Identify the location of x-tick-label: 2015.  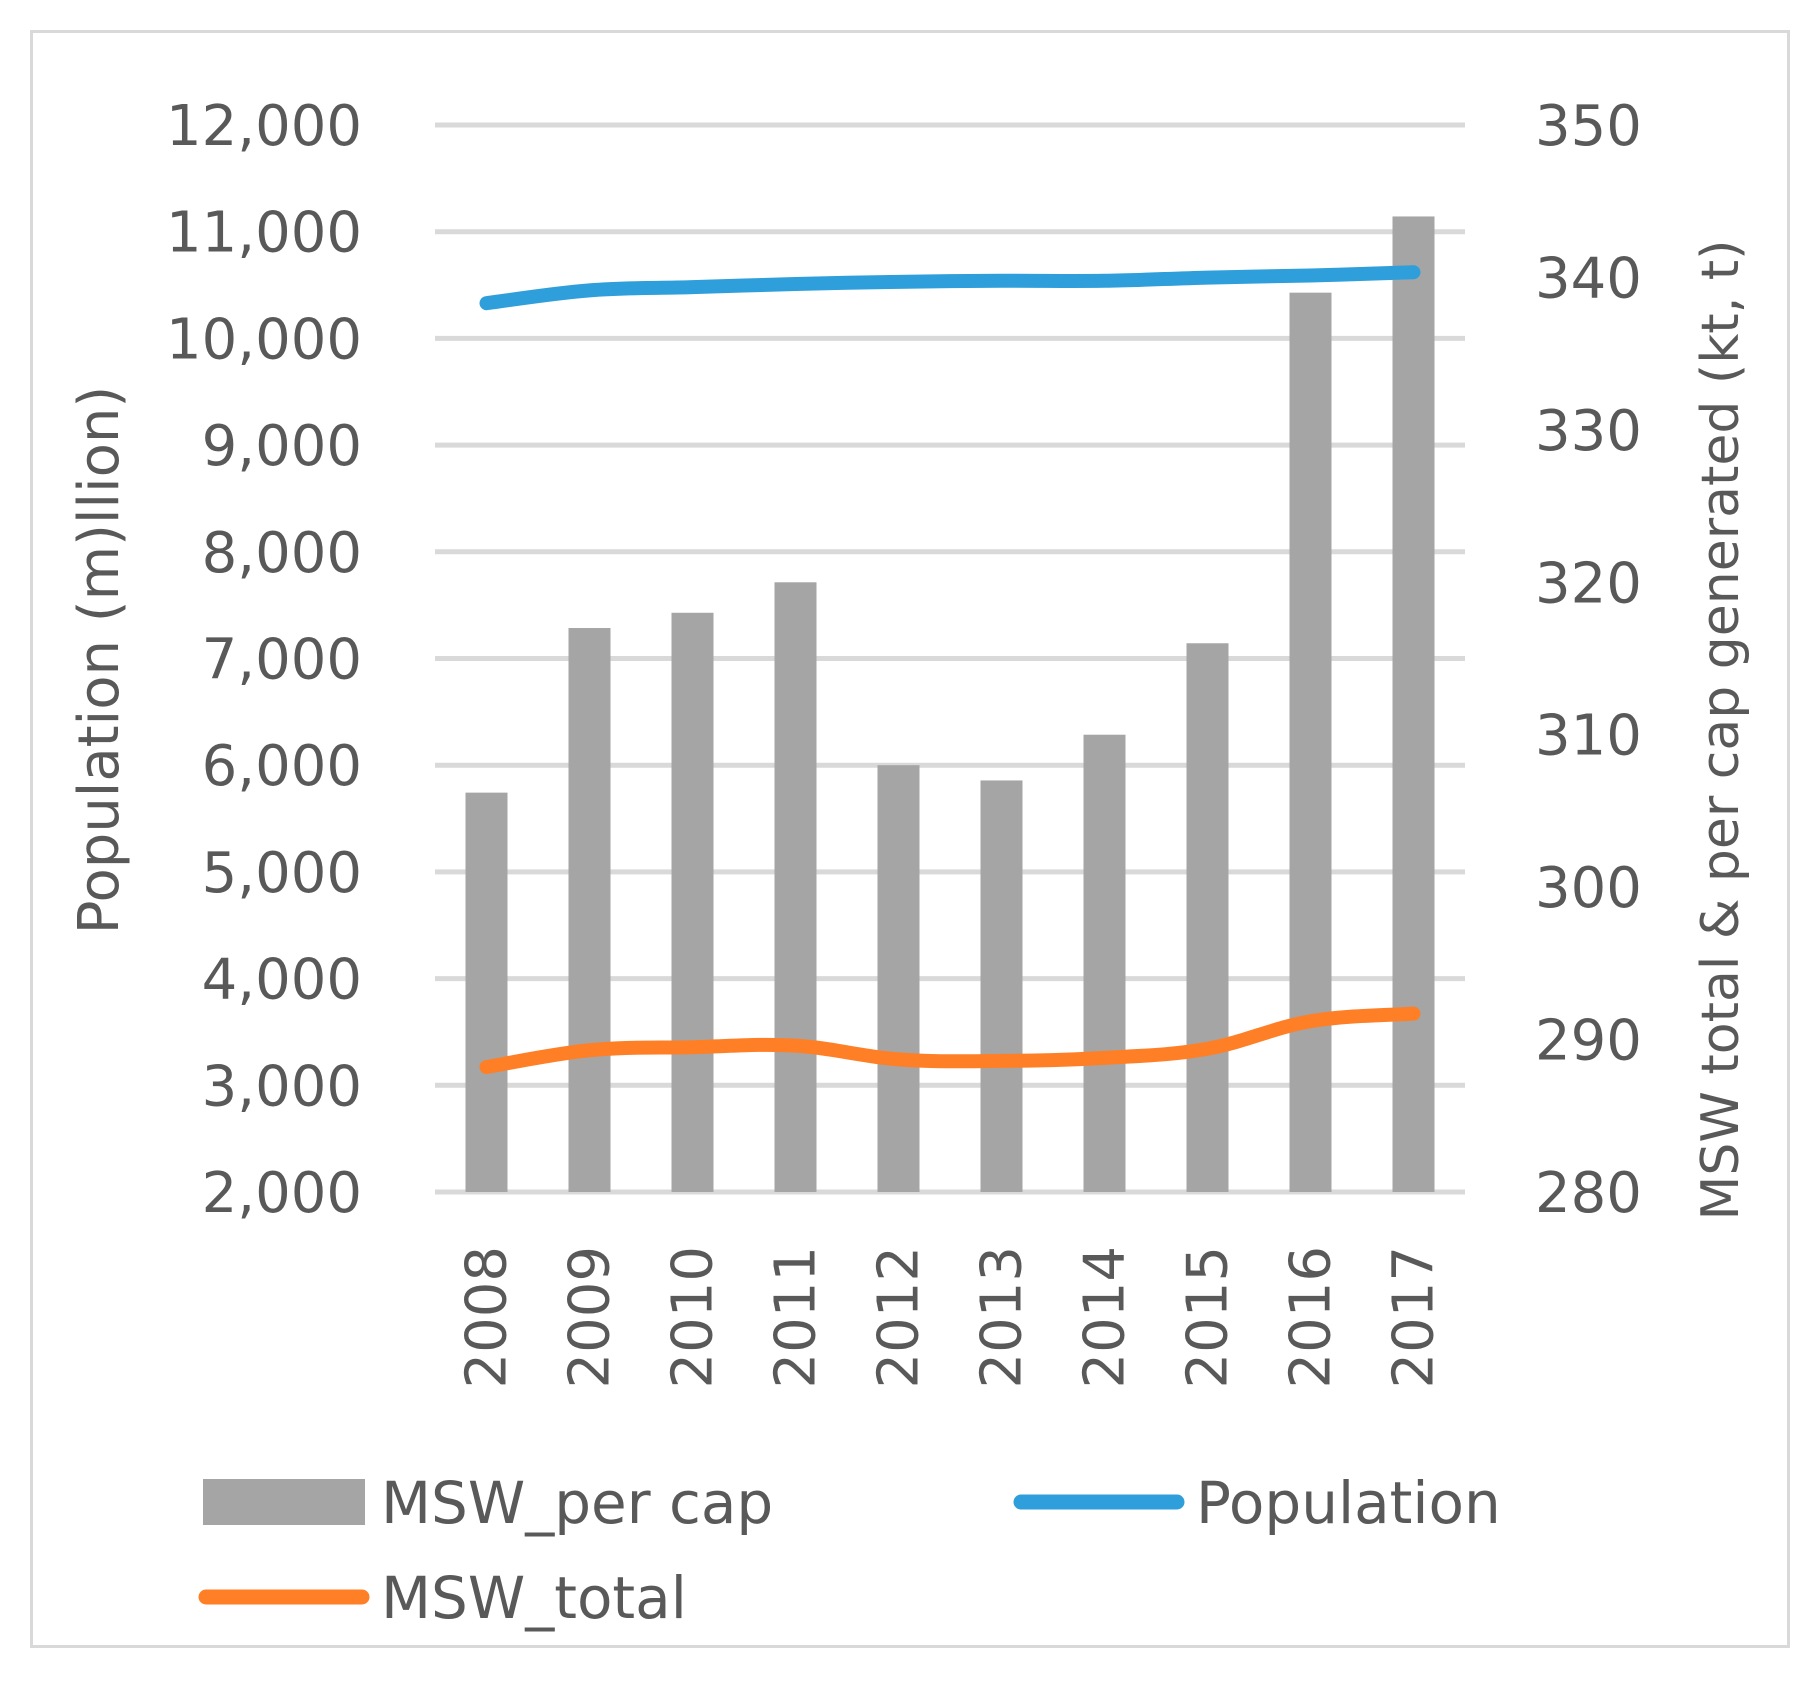
(1208, 1317).